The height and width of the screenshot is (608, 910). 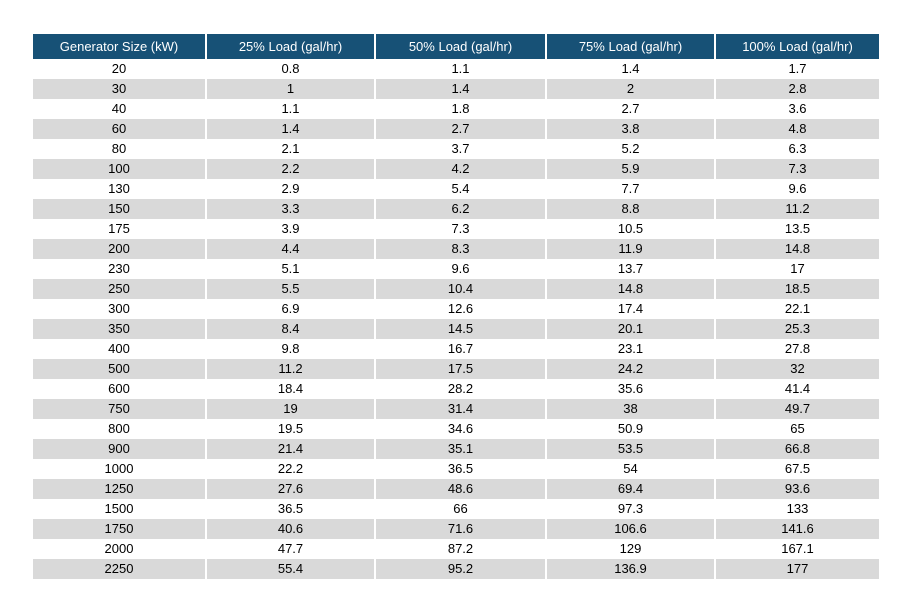 I want to click on load-value-cell: 12.6, so click(x=460, y=309).